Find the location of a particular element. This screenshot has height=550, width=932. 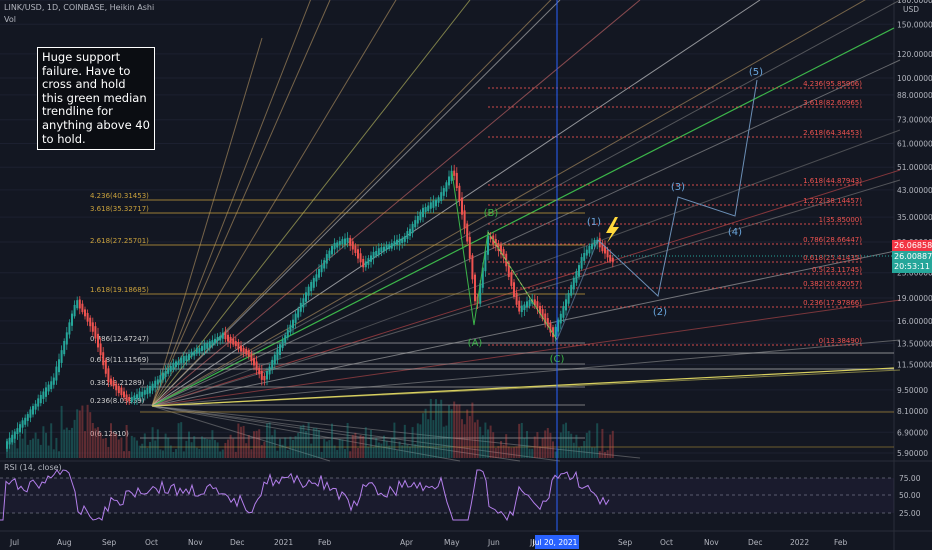

wave-label-abc: (A) is located at coordinates (475, 343).